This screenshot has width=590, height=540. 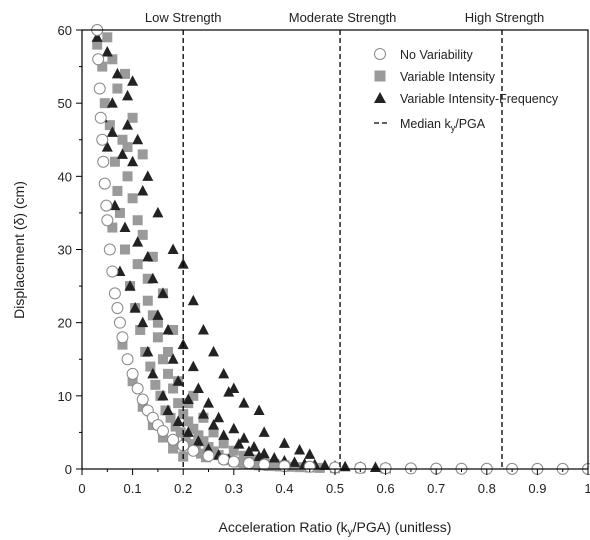 What do you see at coordinates (453, 128) in the screenshot?
I see `legend-label-median-subscript: y` at bounding box center [453, 128].